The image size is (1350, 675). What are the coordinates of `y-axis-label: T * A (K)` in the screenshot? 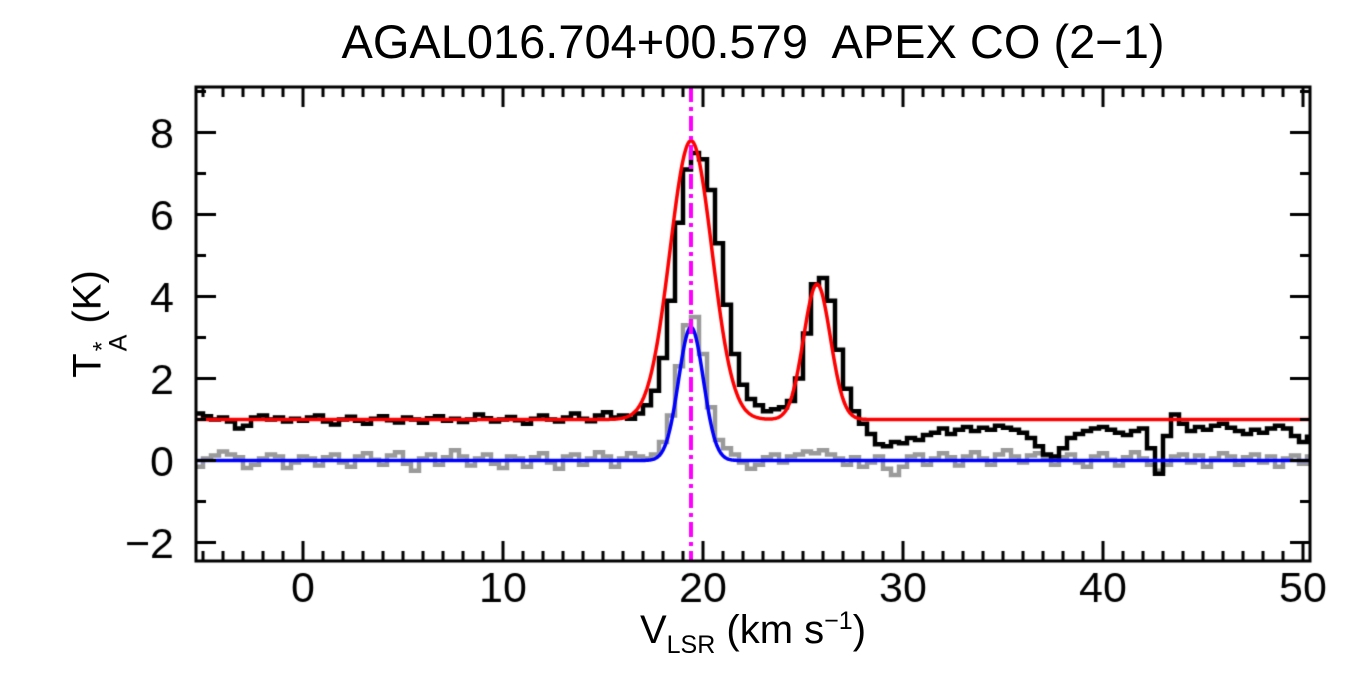 It's located at (99, 324).